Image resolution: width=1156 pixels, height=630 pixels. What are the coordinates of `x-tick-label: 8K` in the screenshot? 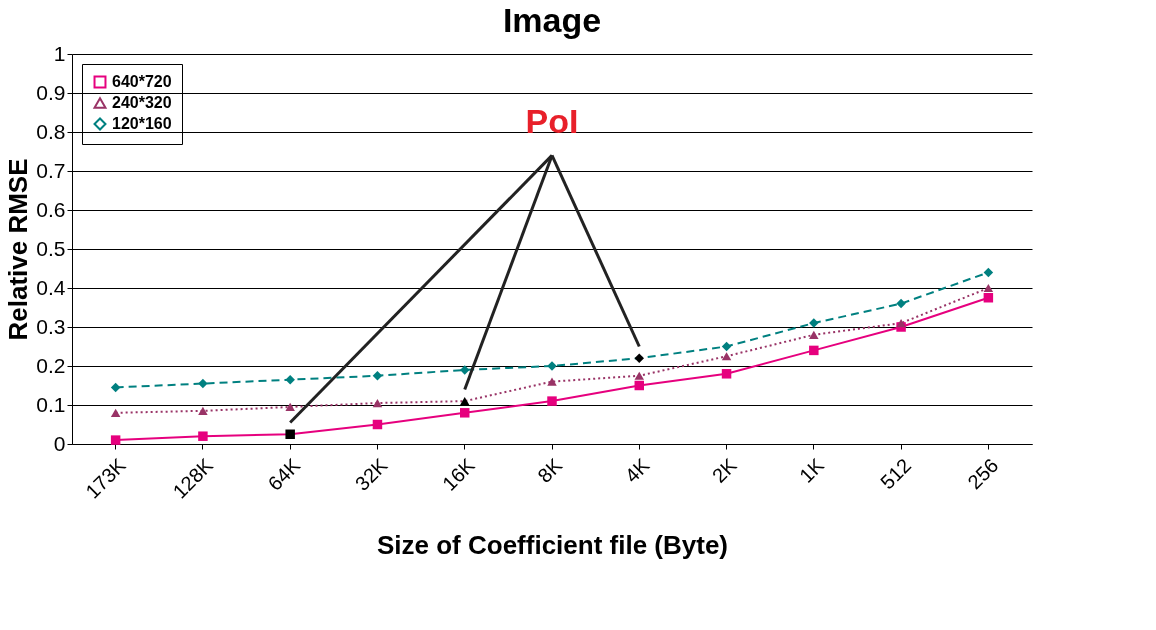 It's located at (550, 470).